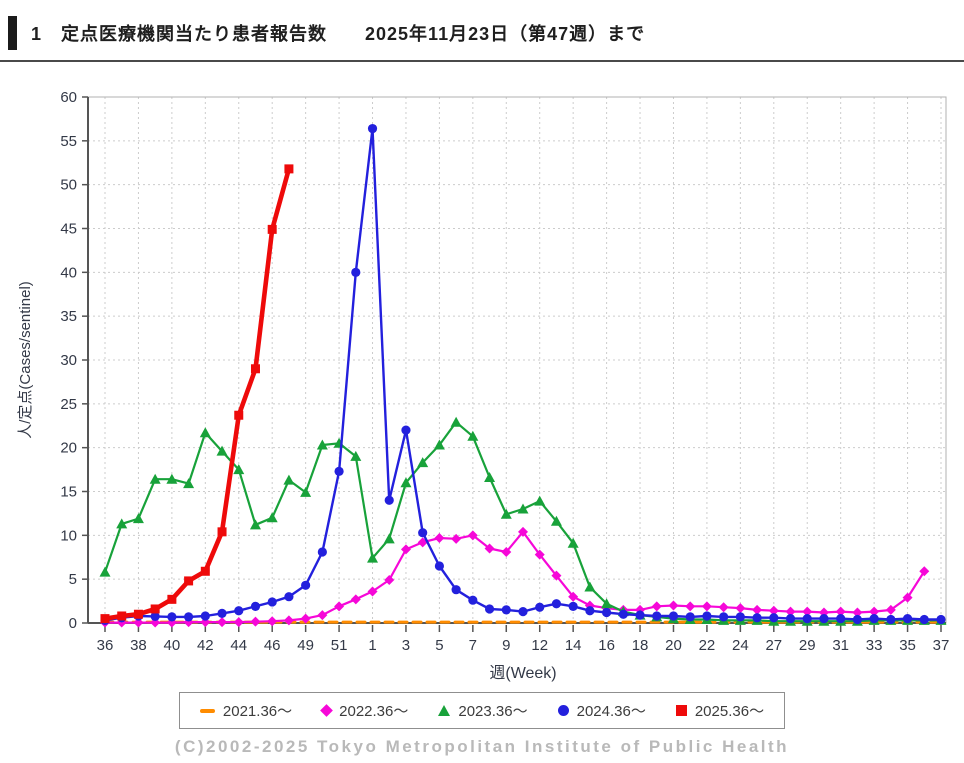 The height and width of the screenshot is (763, 964). I want to click on x-tick-label: 16, so click(606, 645).